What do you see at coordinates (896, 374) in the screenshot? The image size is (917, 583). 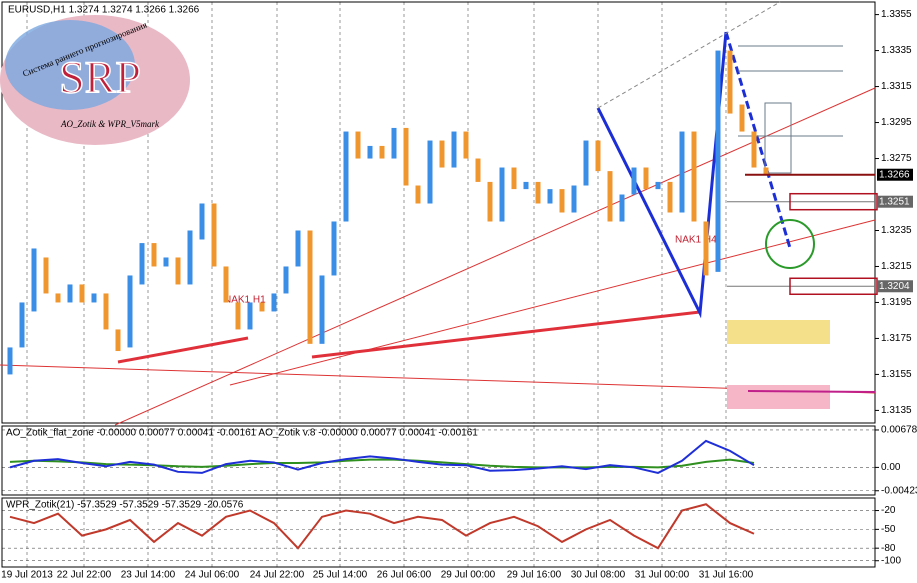 I see `y-tick-label: 1.3155` at bounding box center [896, 374].